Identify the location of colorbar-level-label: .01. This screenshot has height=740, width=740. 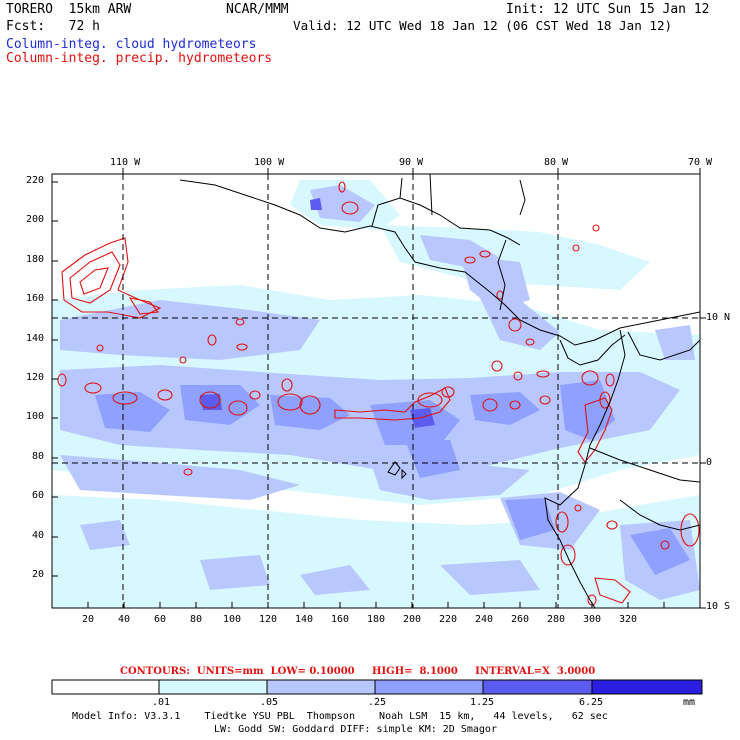
(161, 702).